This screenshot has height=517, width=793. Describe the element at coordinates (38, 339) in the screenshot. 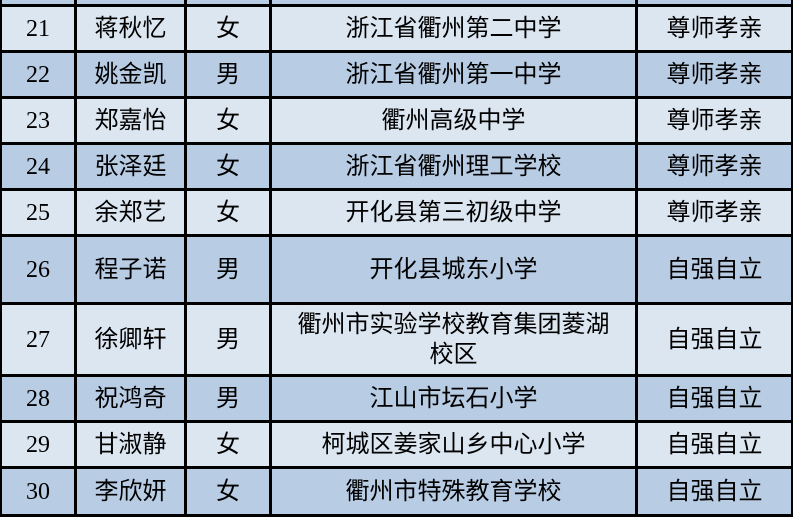

I see `row-number-cell: 27` at that location.